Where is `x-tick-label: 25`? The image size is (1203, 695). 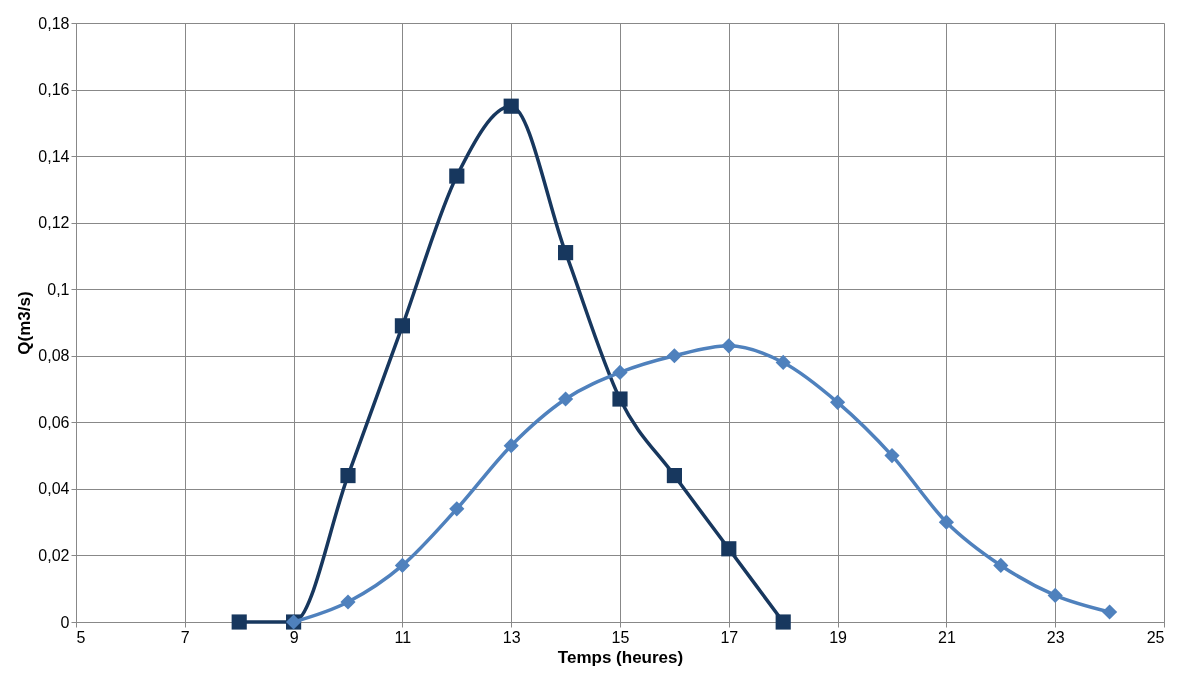
x-tick-label: 25 is located at coordinates (1155, 637).